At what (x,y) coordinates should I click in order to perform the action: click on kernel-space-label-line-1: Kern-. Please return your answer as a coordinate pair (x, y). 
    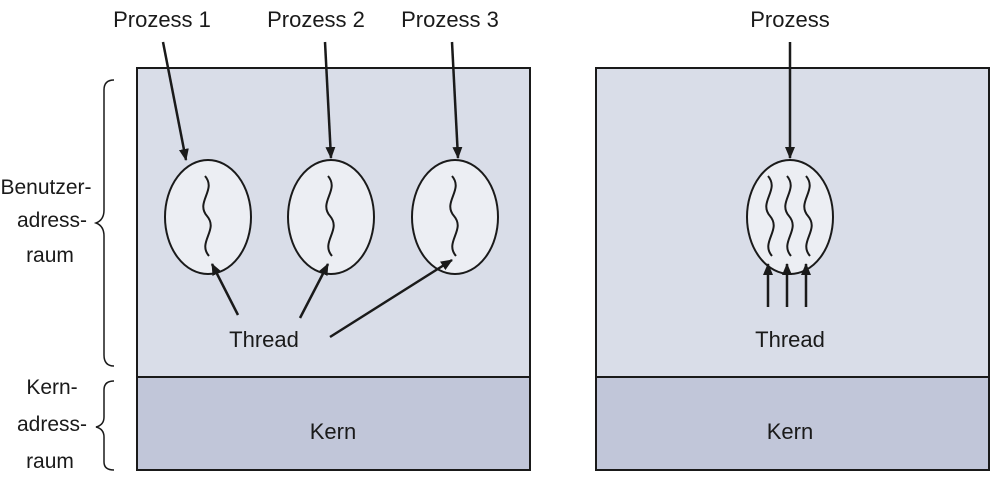
    Looking at the image, I should click on (51, 387).